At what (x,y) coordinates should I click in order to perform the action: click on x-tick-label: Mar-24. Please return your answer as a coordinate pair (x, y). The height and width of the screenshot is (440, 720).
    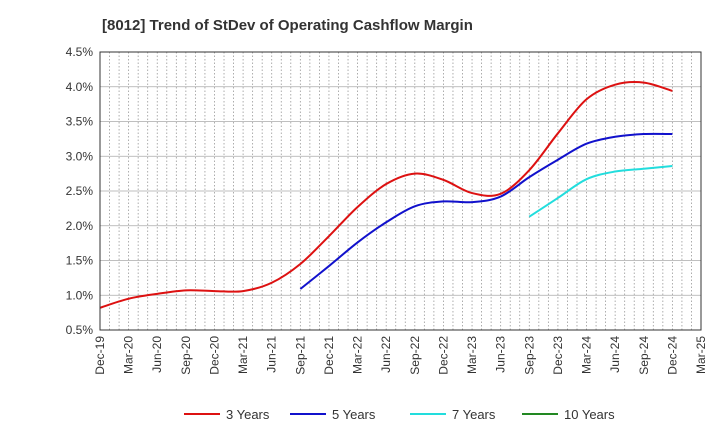
    Looking at the image, I should click on (587, 355).